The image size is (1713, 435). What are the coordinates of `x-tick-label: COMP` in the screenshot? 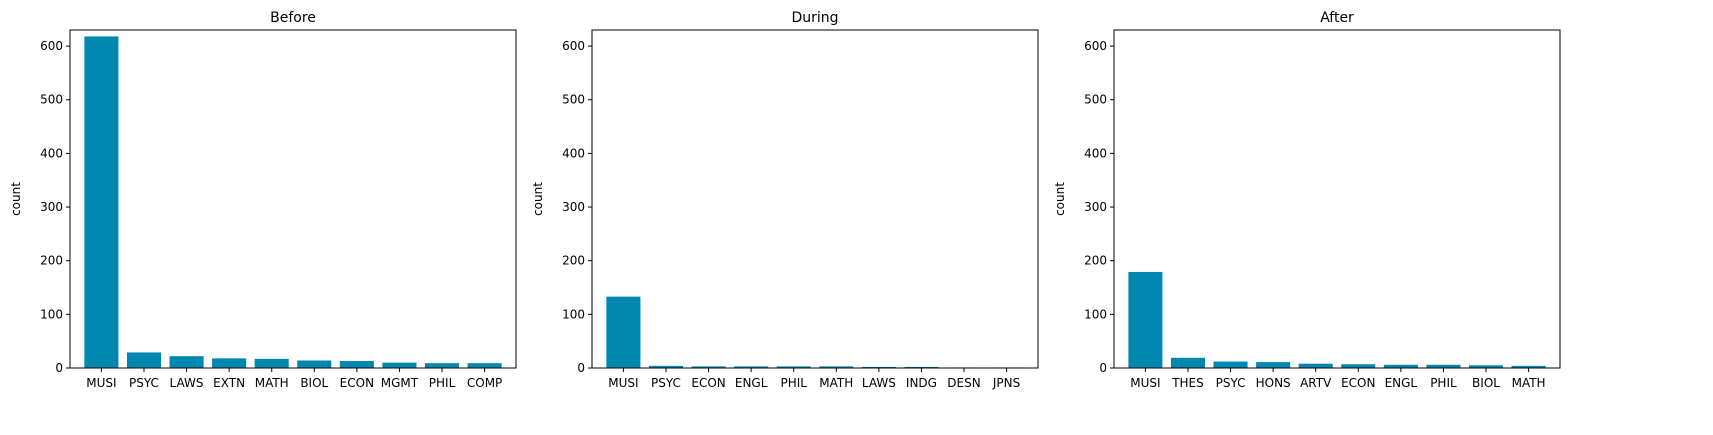 It's located at (484, 383).